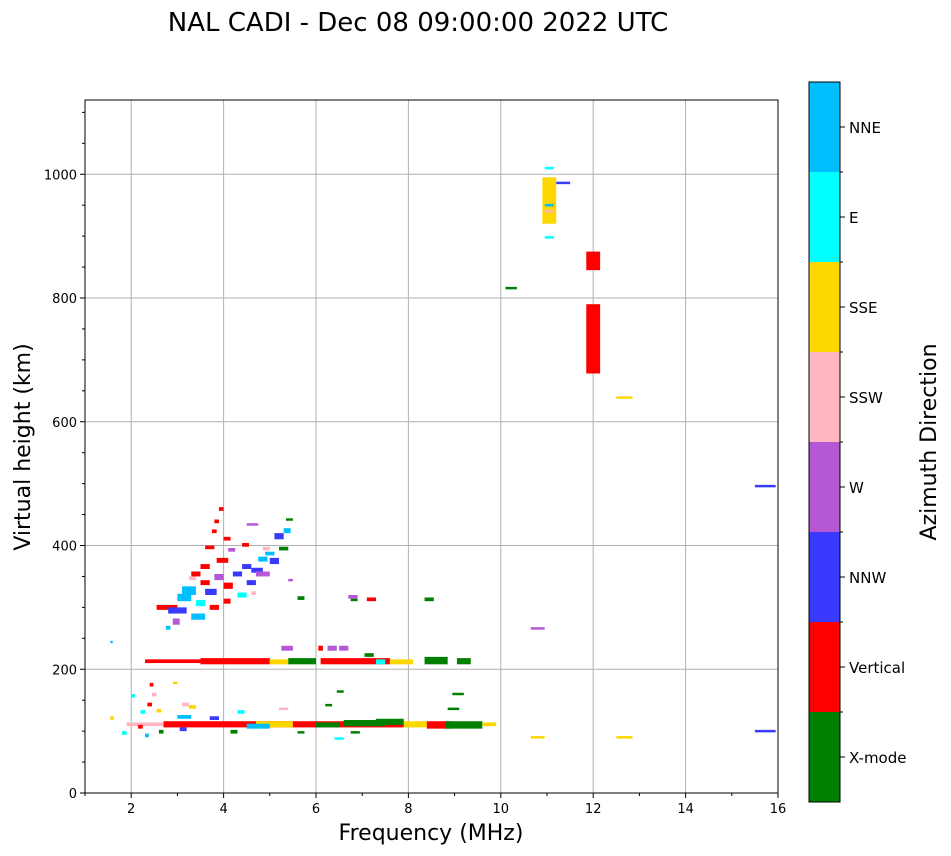 The height and width of the screenshot is (856, 951). Describe the element at coordinates (877, 758) in the screenshot. I see `colorbar-label: X-mode` at that location.